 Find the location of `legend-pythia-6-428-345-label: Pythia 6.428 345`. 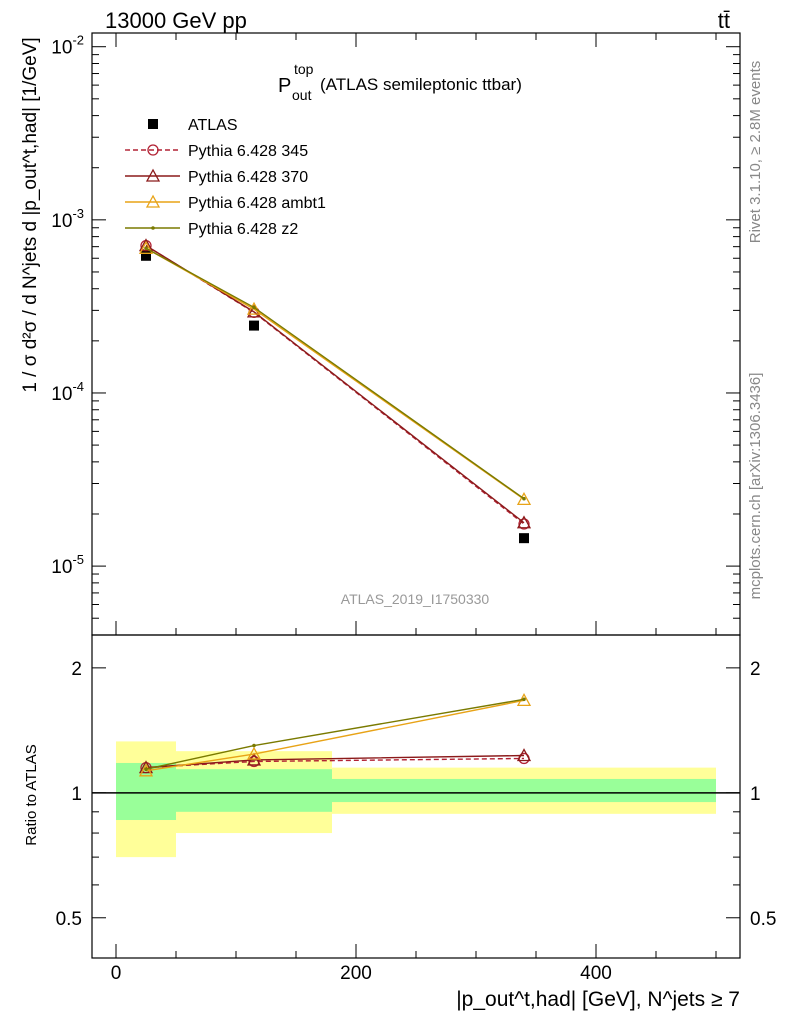

legend-pythia-6-428-345-label: Pythia 6.428 345 is located at coordinates (248, 151).